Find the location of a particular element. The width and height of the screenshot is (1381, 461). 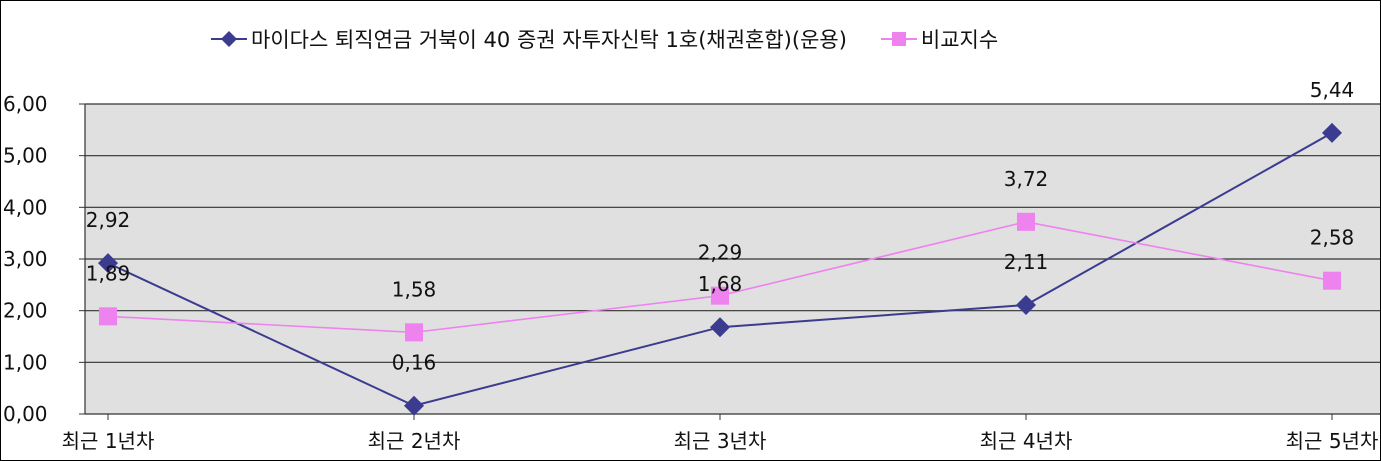

data-label: 2,29 is located at coordinates (720, 253).